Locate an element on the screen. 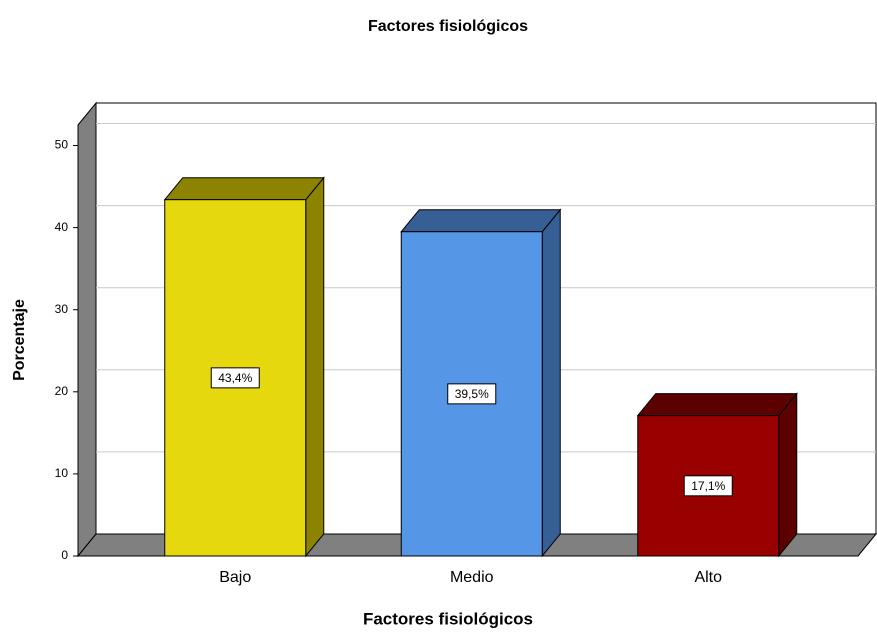 The image size is (877, 637). x-tick-label: Alto is located at coordinates (708, 577).